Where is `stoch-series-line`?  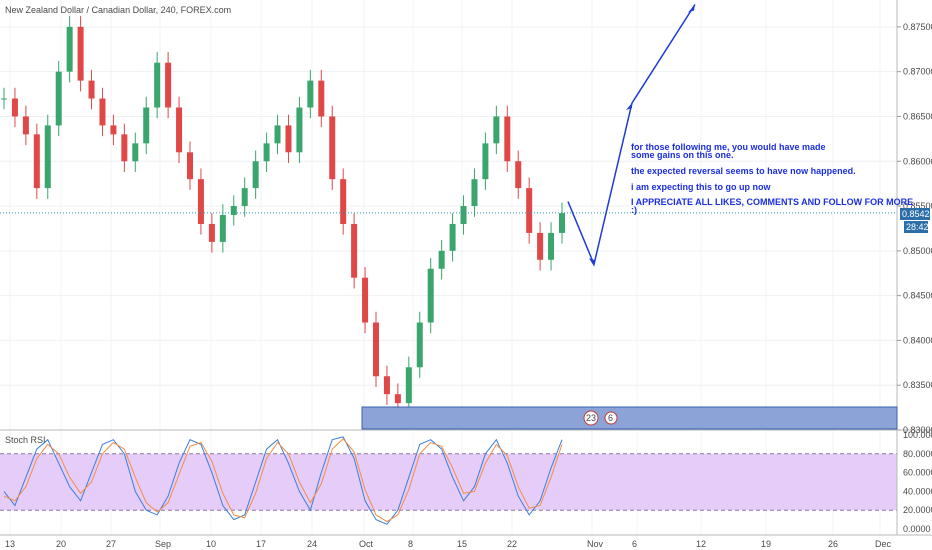
stoch-series-line is located at coordinates (283, 480).